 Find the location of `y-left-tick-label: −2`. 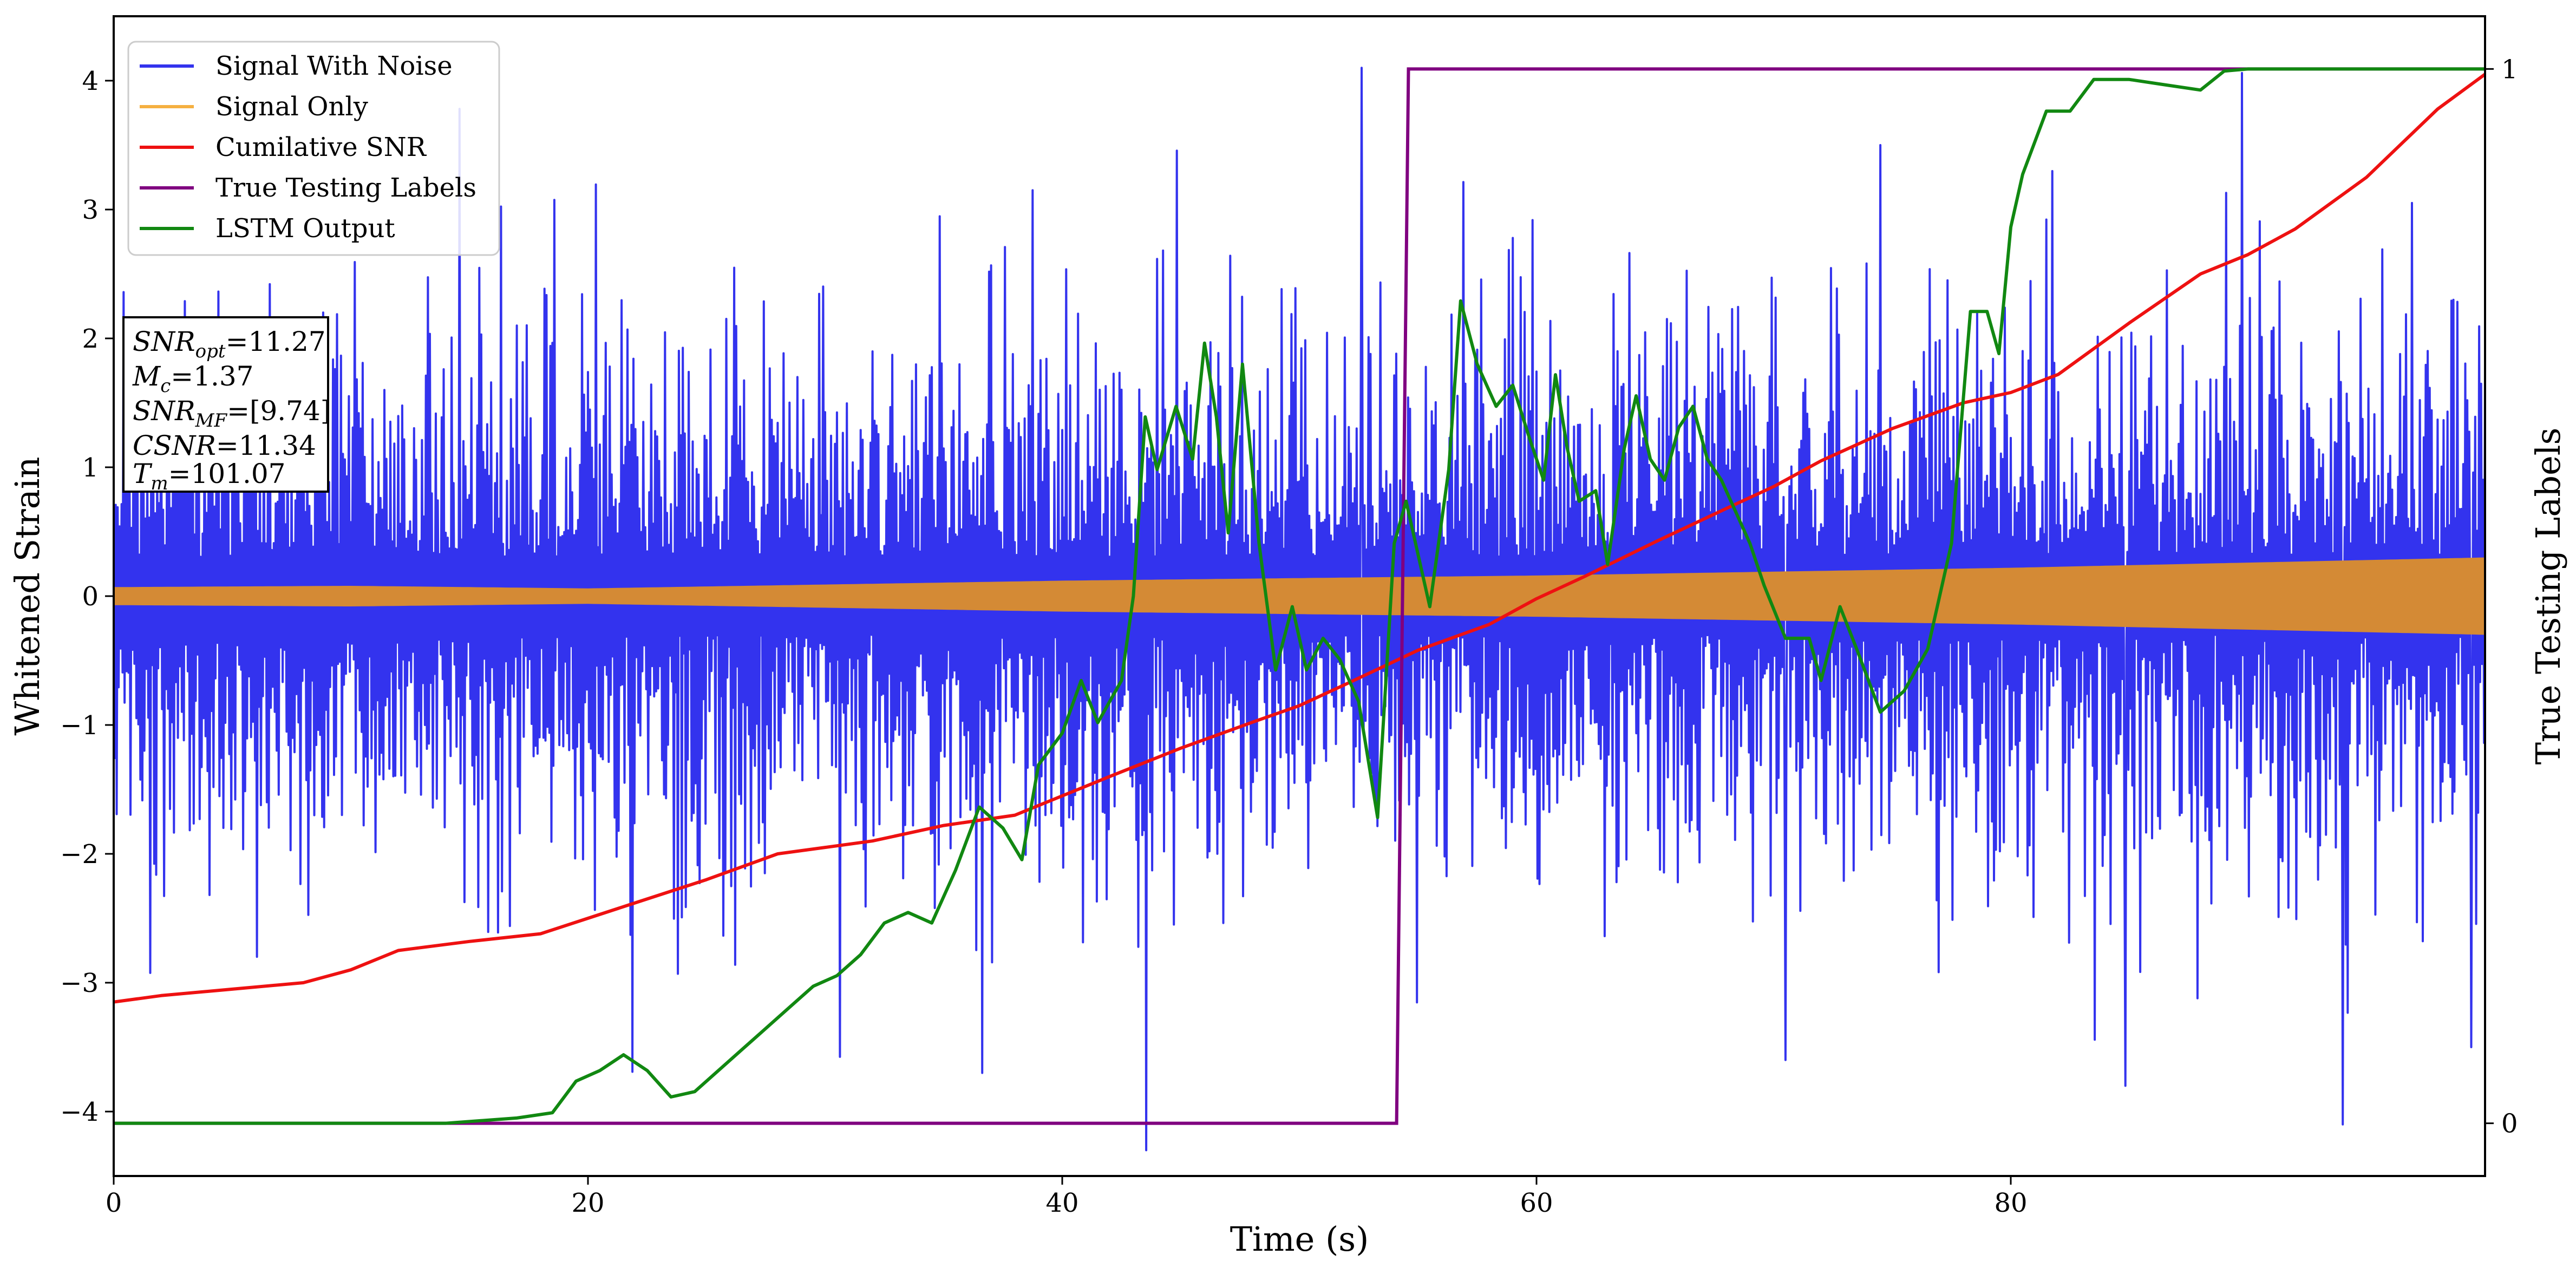

y-left-tick-label: −2 is located at coordinates (79, 854).